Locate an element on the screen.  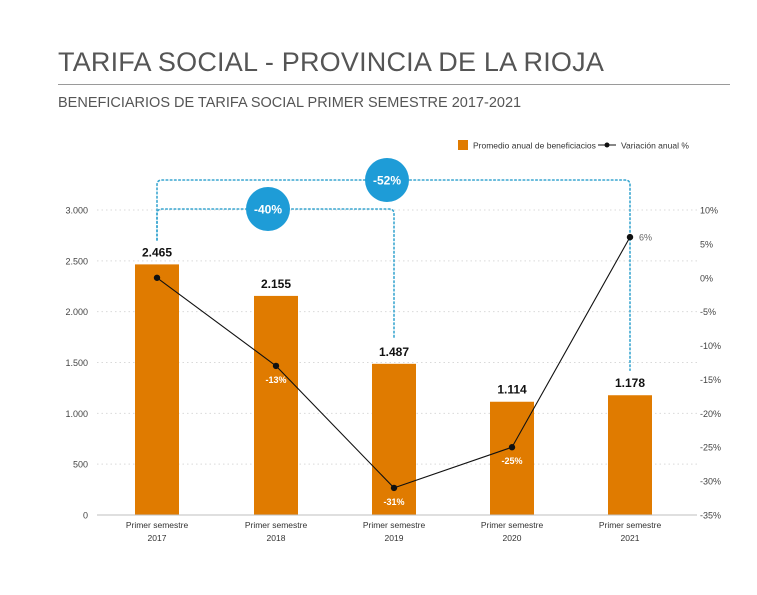
legend-bar-label: Promedio anual de beneficiacios is located at coordinates (534, 146).